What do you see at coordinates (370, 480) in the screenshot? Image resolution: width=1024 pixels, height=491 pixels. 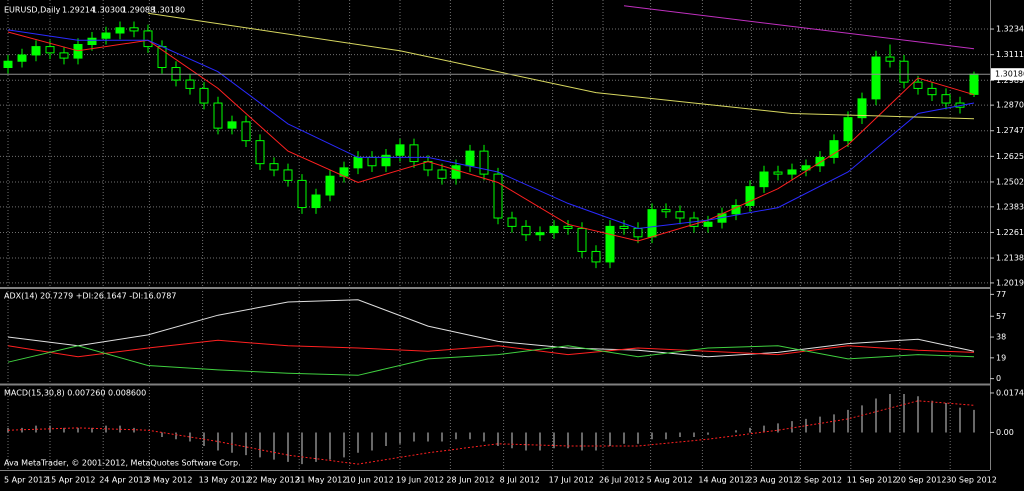 I see `x-tick-label: 10 Jun 2012` at bounding box center [370, 480].